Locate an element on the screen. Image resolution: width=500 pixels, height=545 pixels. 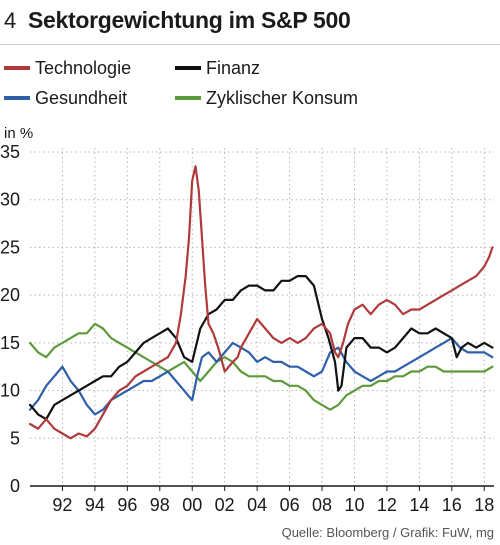
y-tick-label: 30 is located at coordinates (10, 200).